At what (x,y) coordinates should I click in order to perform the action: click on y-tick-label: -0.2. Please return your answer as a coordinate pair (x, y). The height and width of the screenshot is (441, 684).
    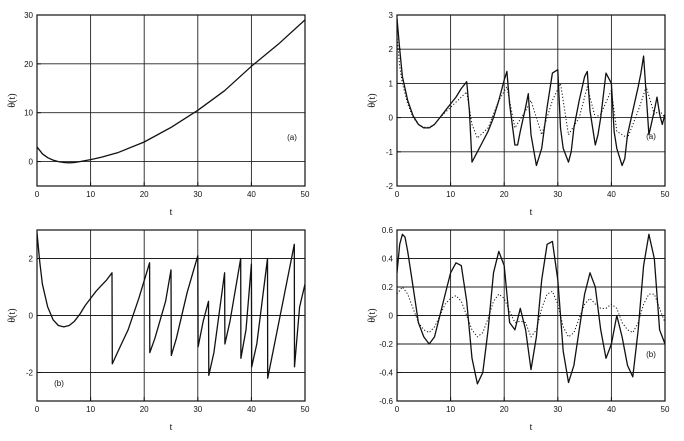
    Looking at the image, I should click on (386, 344).